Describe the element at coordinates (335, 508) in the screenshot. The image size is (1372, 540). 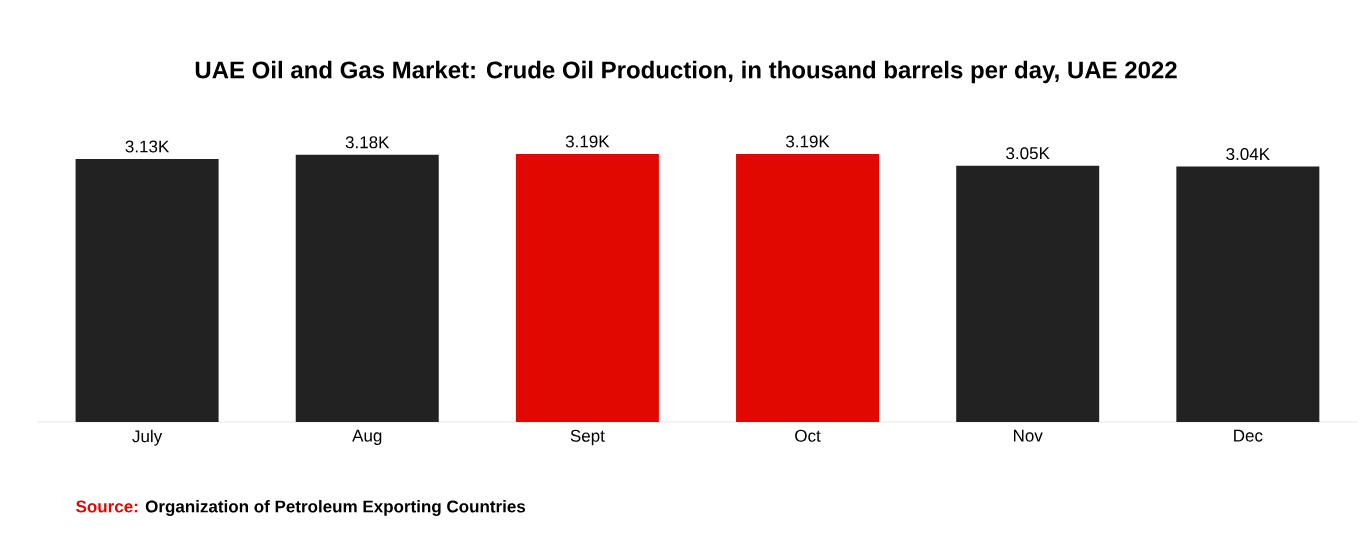
I see `text: Organization of Petroleum Exporting Countries` at that location.